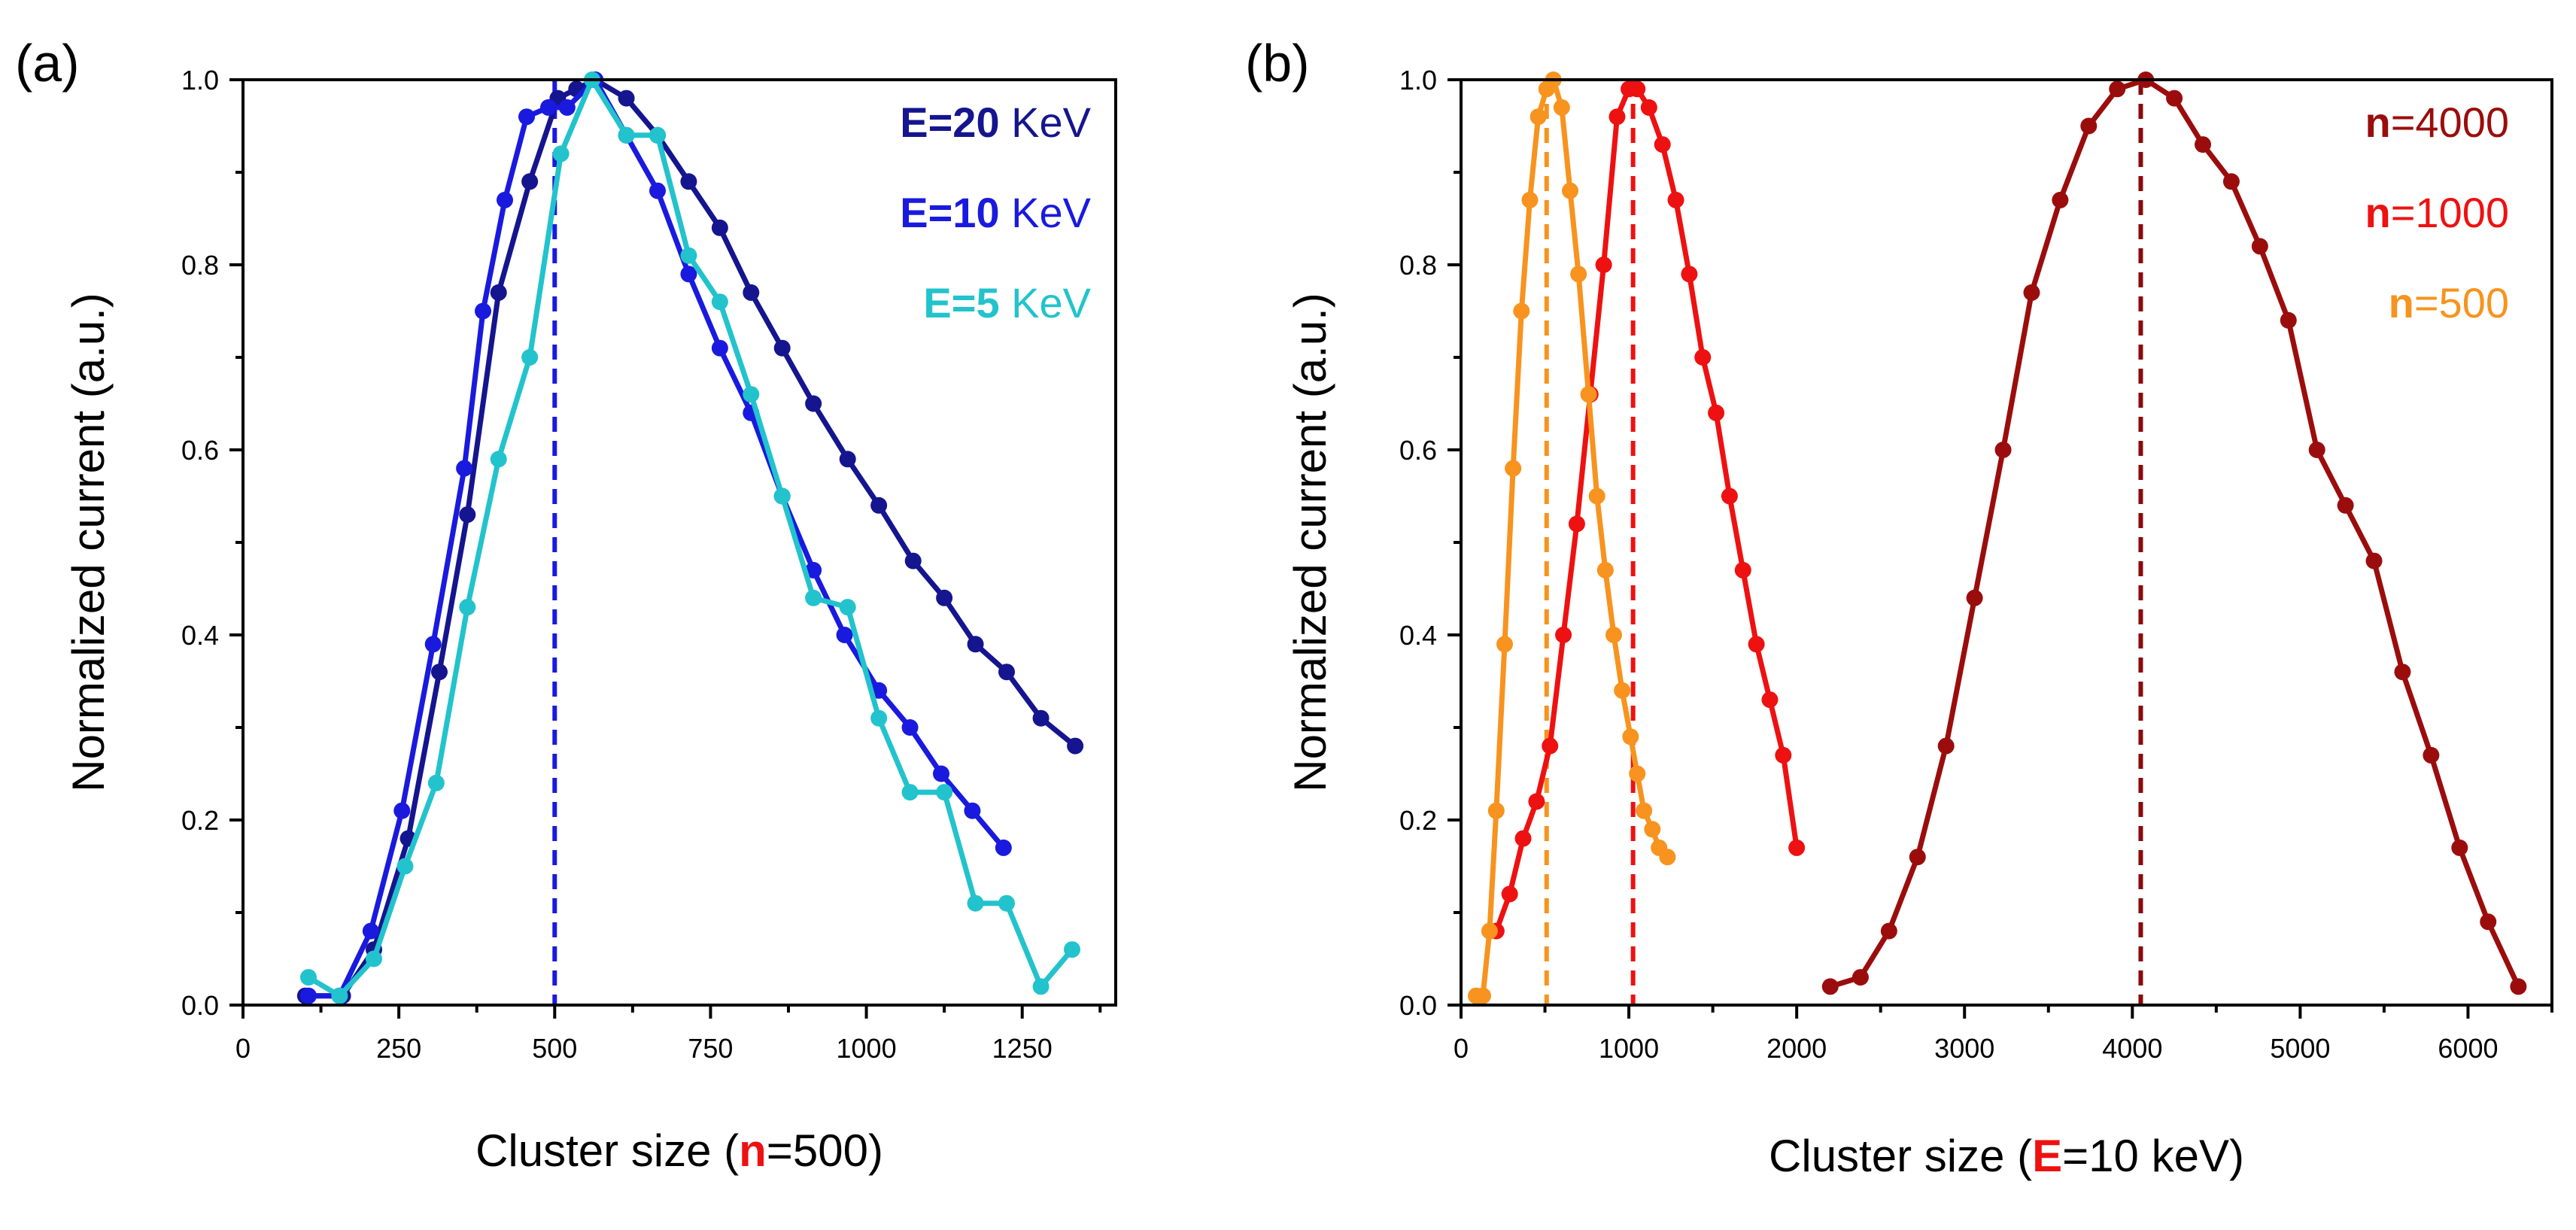  I want to click on panel-a-ylabel: Normalized current (a.u.), so click(88, 542).